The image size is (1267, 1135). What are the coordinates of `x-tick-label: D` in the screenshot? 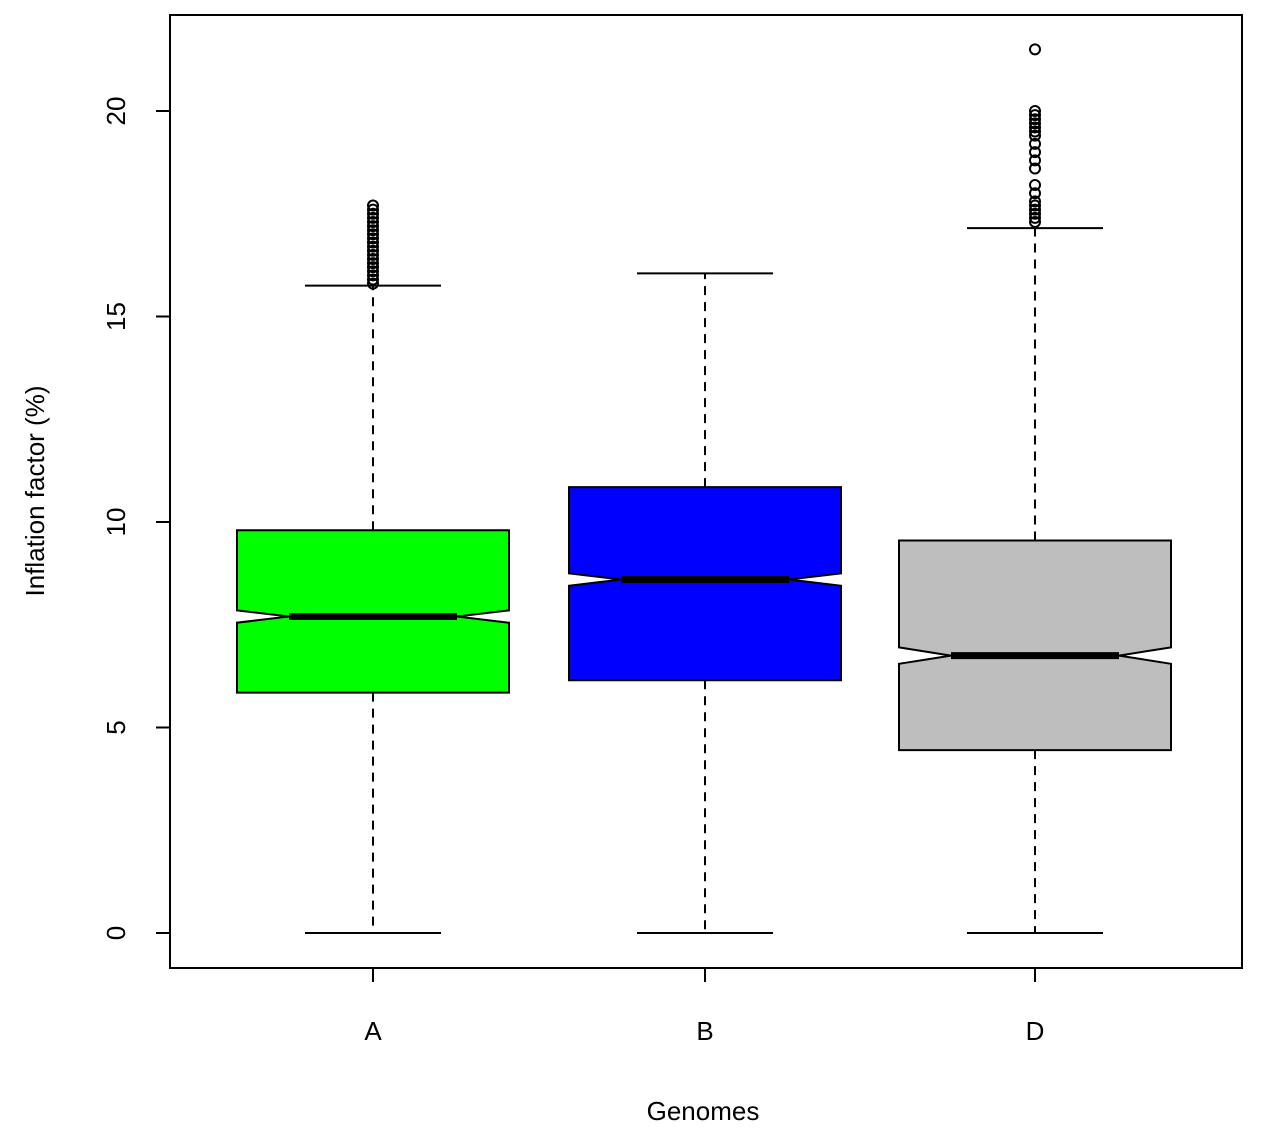 It's located at (1035, 1031).